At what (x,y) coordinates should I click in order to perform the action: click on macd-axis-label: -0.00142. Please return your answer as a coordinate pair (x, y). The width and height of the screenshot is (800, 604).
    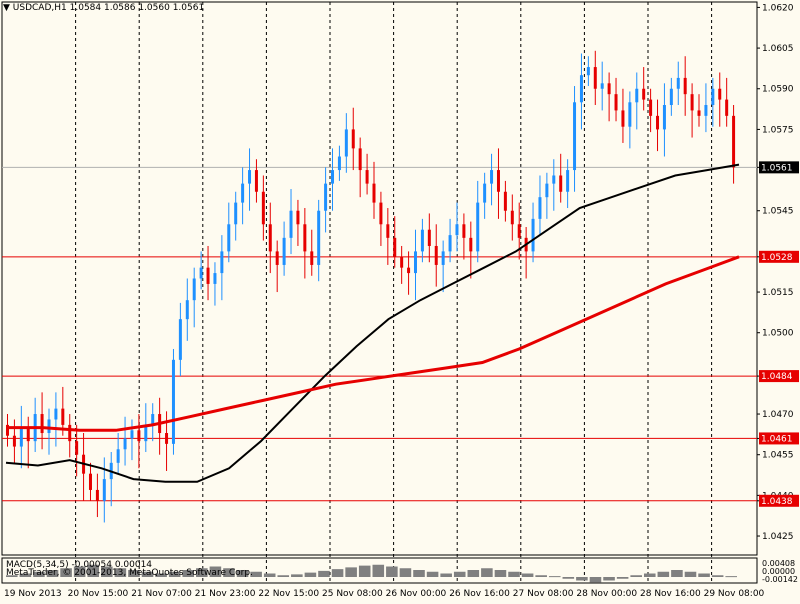
    Looking at the image, I should click on (780, 579).